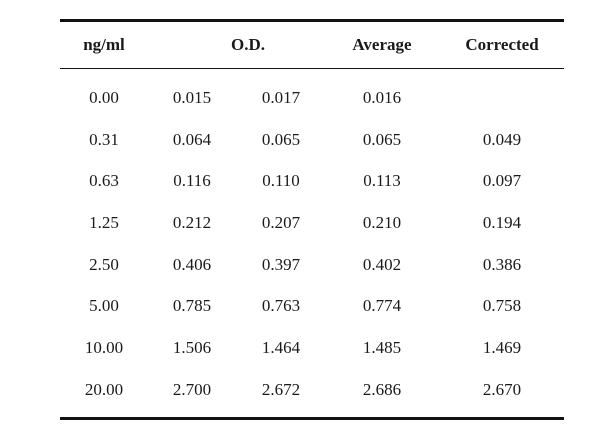  Describe the element at coordinates (502, 181) in the screenshot. I see `cell-corrected: 0.097` at that location.